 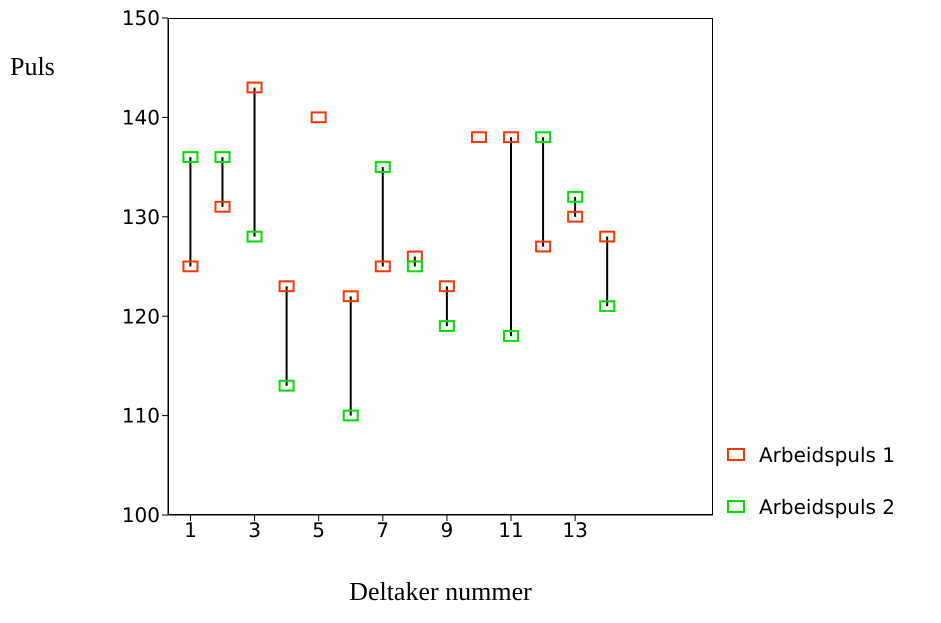 I want to click on y-tick-label: 110, so click(x=141, y=416).